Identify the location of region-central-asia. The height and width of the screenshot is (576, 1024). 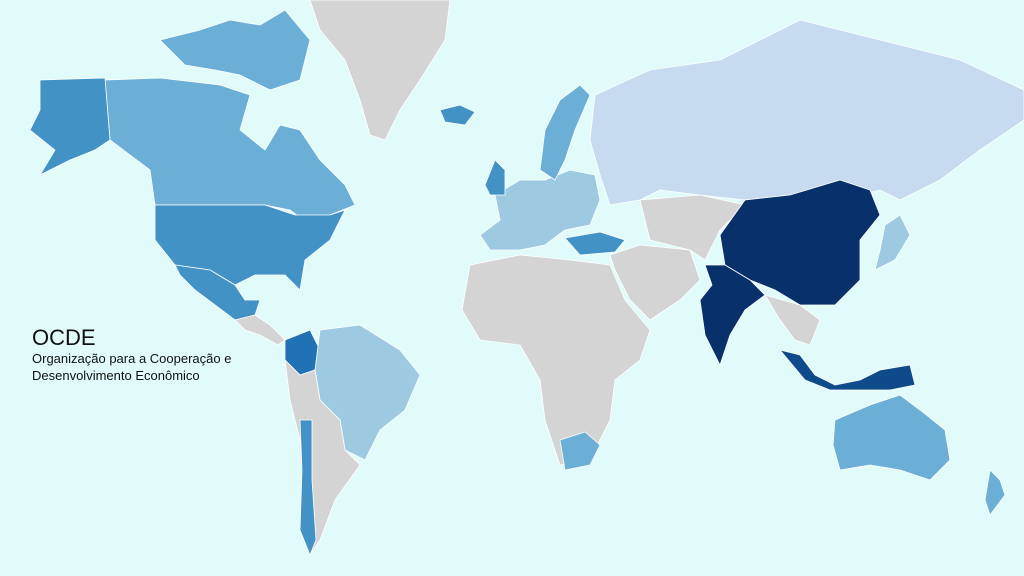
(692, 227).